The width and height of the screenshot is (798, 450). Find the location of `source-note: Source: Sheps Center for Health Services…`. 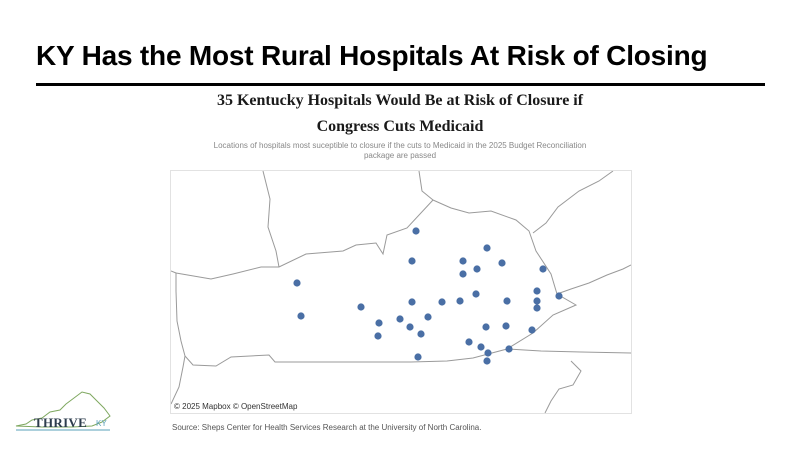

source-note: Source: Sheps Center for Health Services… is located at coordinates (327, 427).